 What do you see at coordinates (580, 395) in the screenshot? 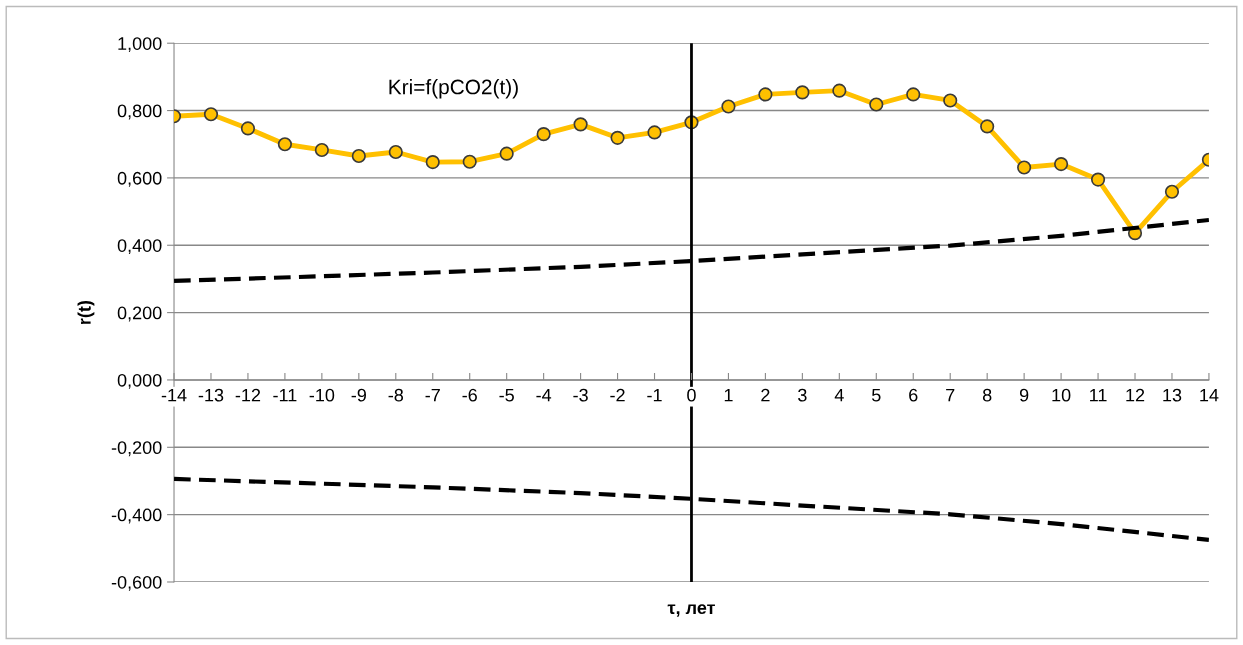
I see `x-tick-label: -3` at bounding box center [580, 395].